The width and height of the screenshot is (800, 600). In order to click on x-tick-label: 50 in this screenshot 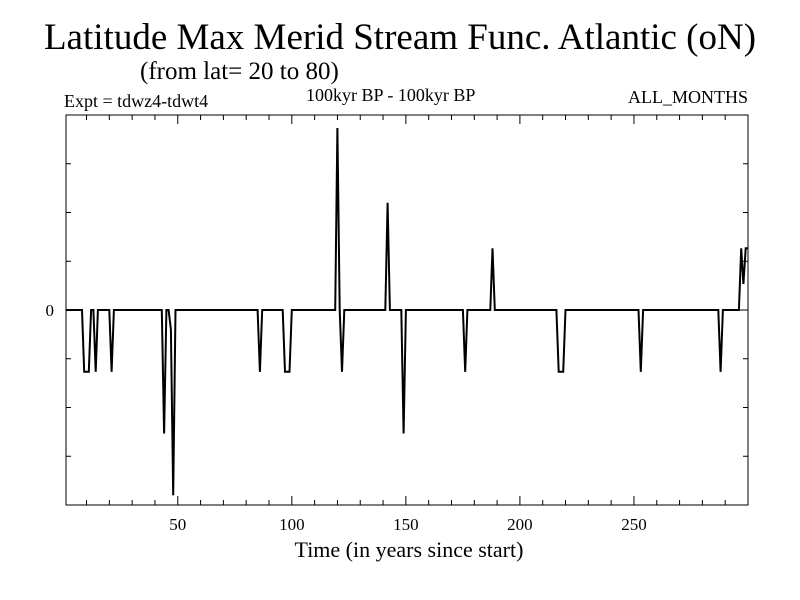, I will do `click(177, 524)`.